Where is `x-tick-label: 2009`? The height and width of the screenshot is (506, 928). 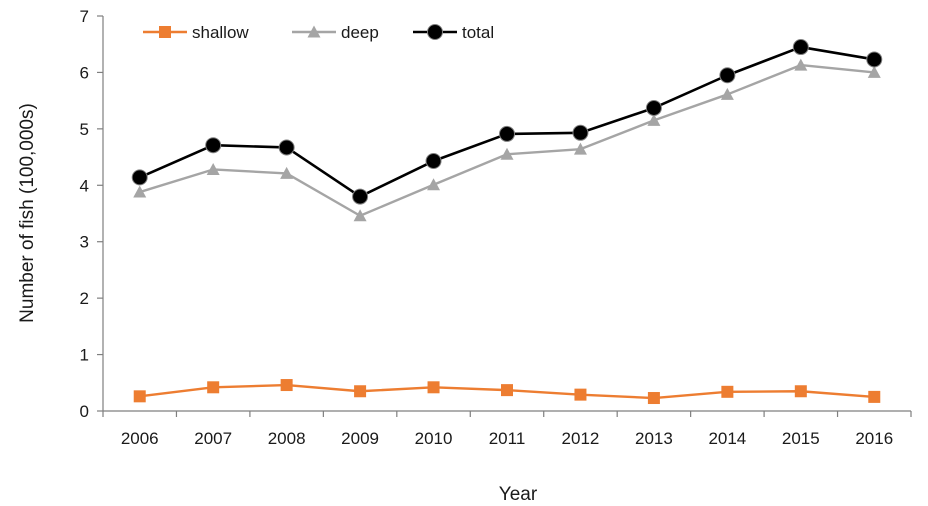
x-tick-label: 2009 is located at coordinates (360, 438).